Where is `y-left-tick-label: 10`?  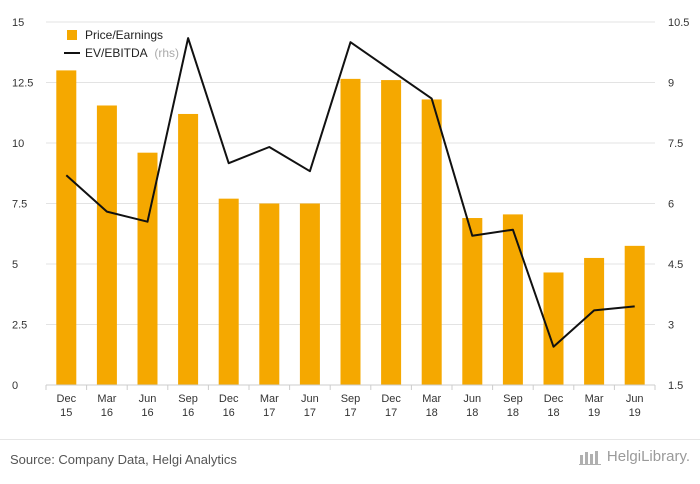 y-left-tick-label: 10 is located at coordinates (18, 144).